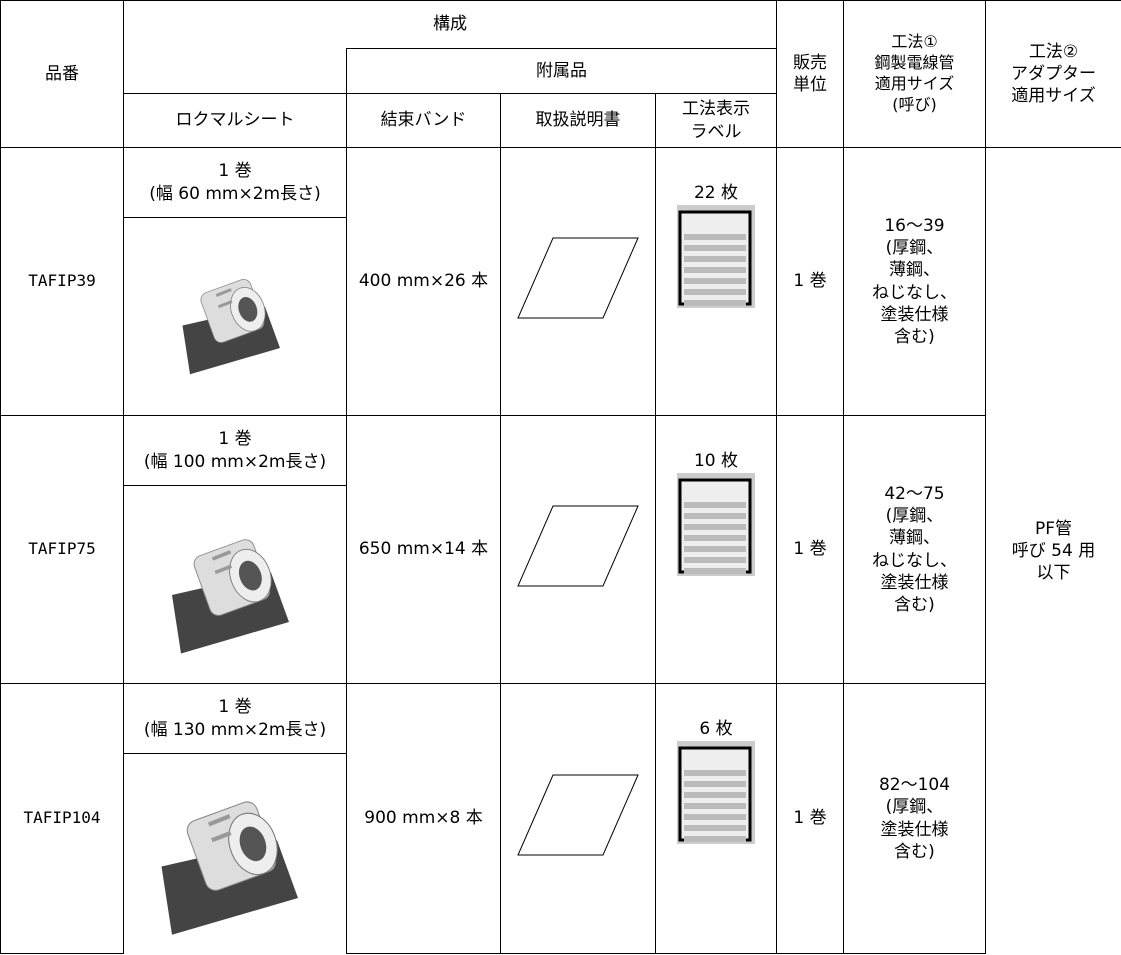 This screenshot has height=955, width=1121. Describe the element at coordinates (914, 549) in the screenshot. I see `method1-size: 42～75 (厚鋼、 薄鋼、 ねじなし、 塗装仕様 含む)` at that location.